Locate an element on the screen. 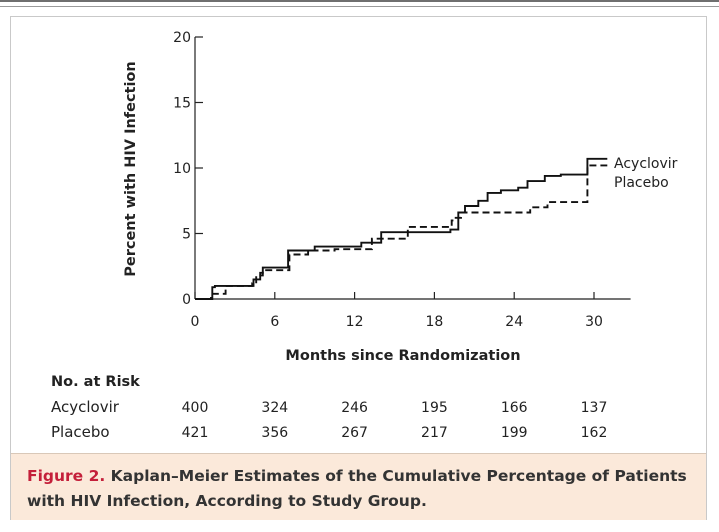 This screenshot has width=719, height=532. at-risk-value: 421 is located at coordinates (195, 433).